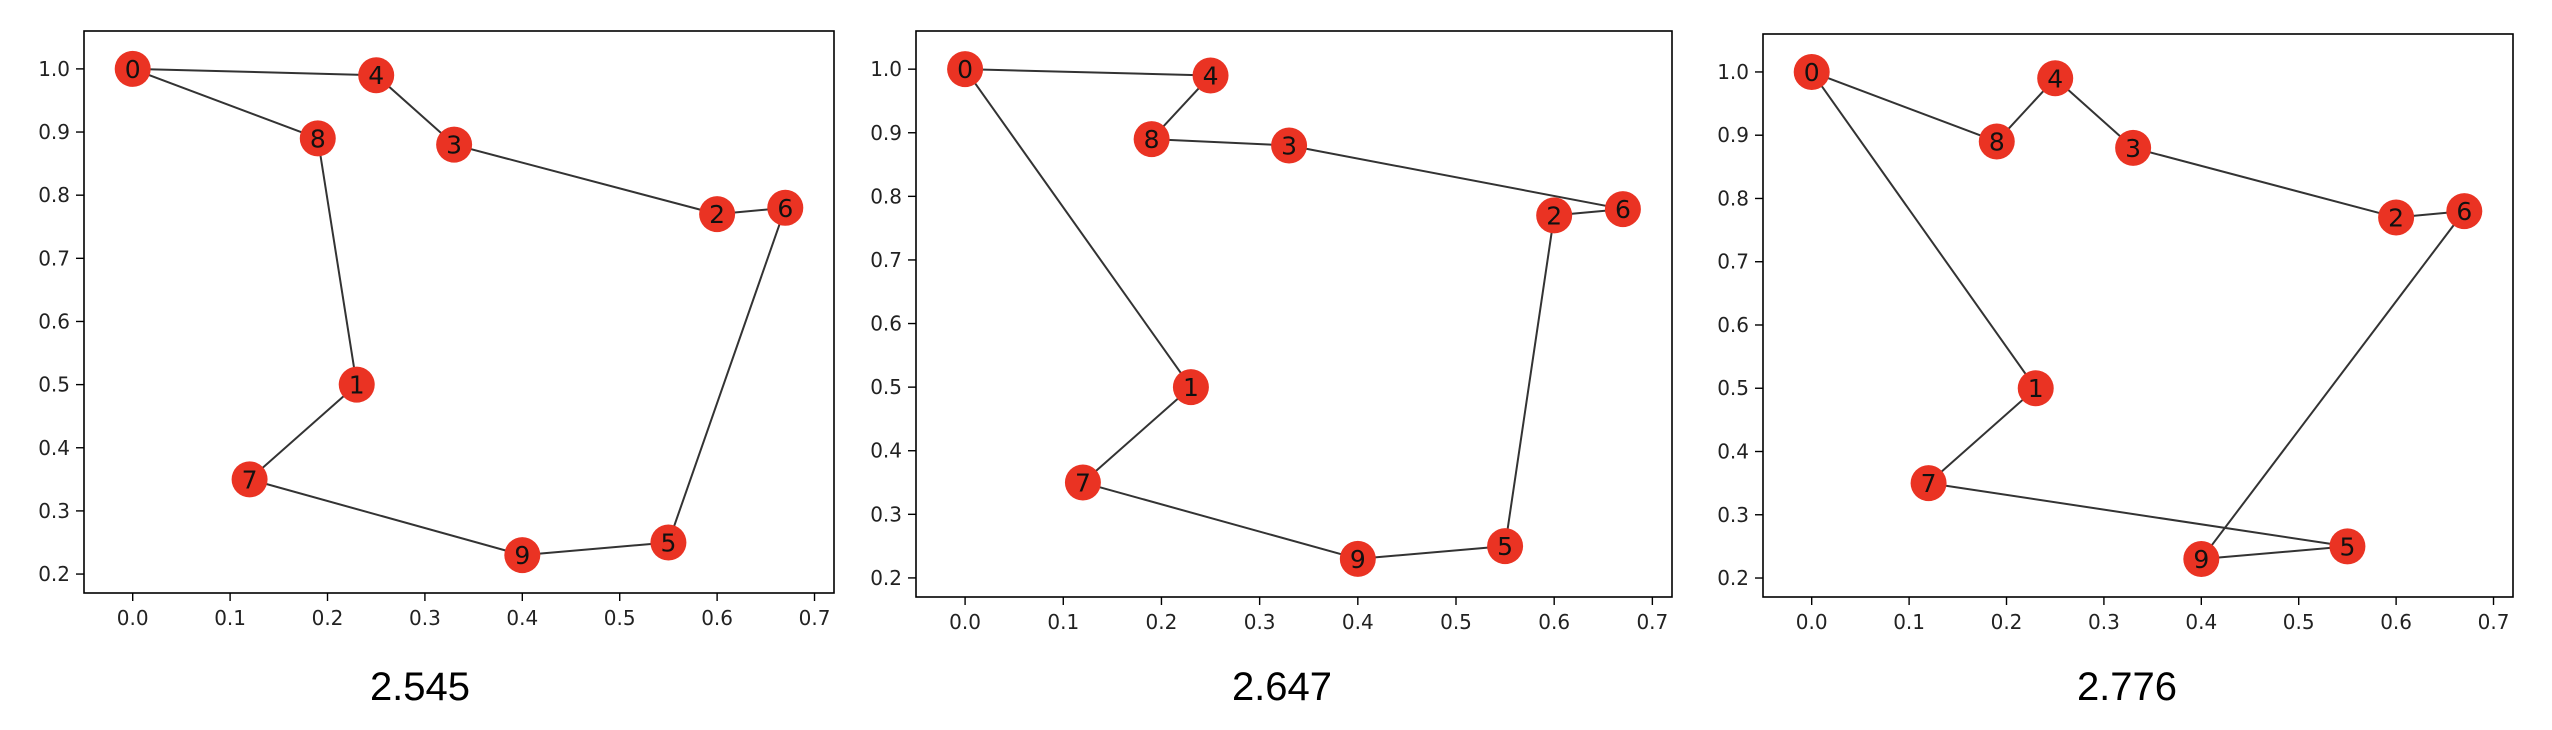 Image resolution: width=2552 pixels, height=730 pixels. What do you see at coordinates (133, 69) in the screenshot?
I see `node-label-0: 0` at bounding box center [133, 69].